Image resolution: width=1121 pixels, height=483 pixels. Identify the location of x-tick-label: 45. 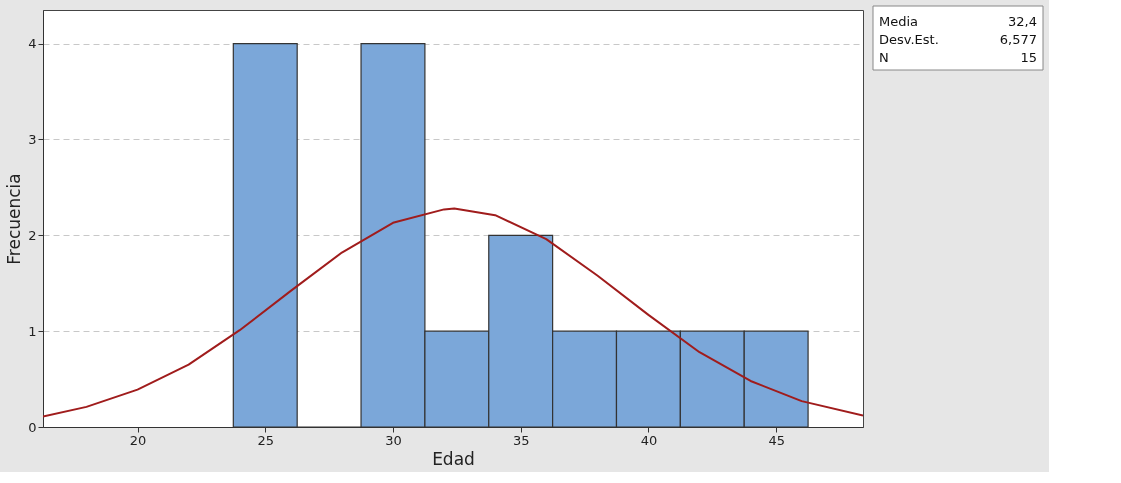
(776, 440).